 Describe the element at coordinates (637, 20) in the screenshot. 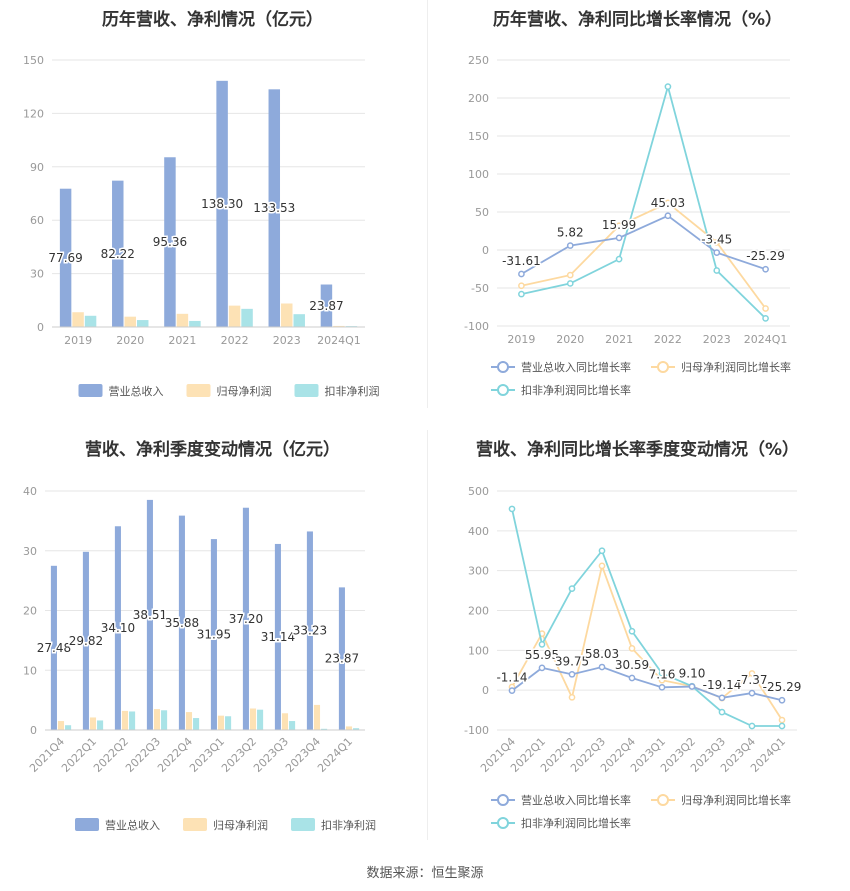

I see `chart-title: 历年营收、净利同比增长率情况（%）` at that location.